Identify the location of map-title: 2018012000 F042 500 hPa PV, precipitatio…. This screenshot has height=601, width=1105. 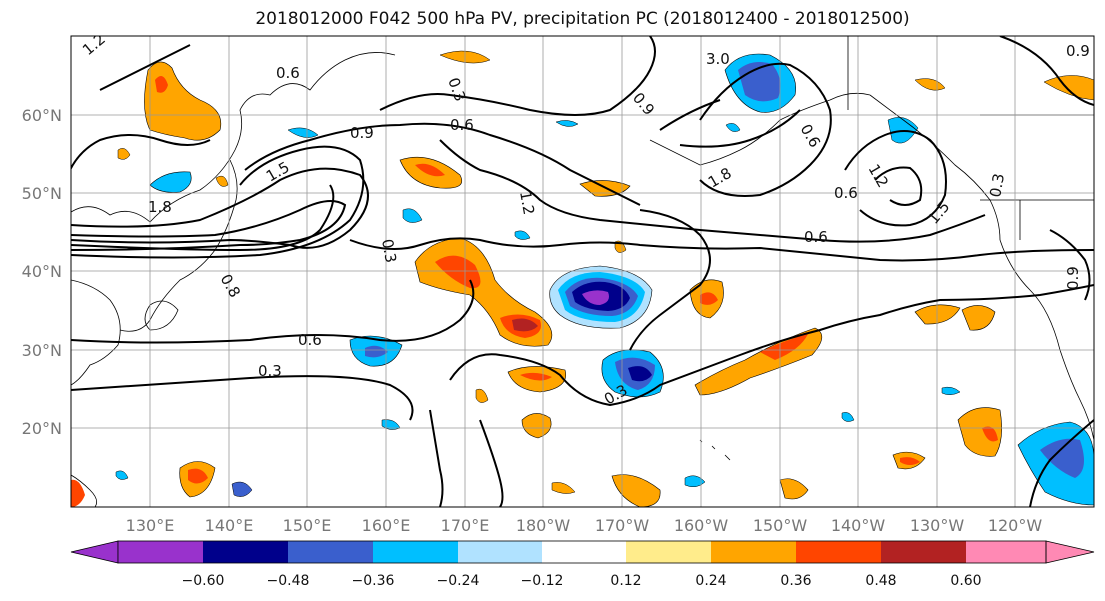
(582, 19).